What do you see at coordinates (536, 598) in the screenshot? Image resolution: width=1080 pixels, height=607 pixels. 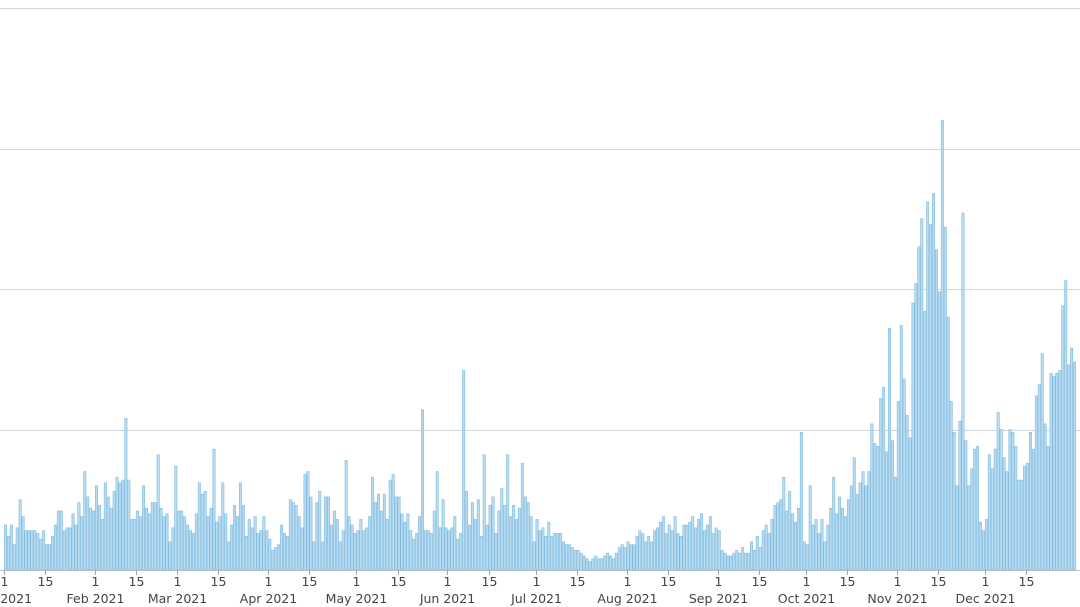 I see `x-tick-month-label: Jul 2021` at bounding box center [536, 598].